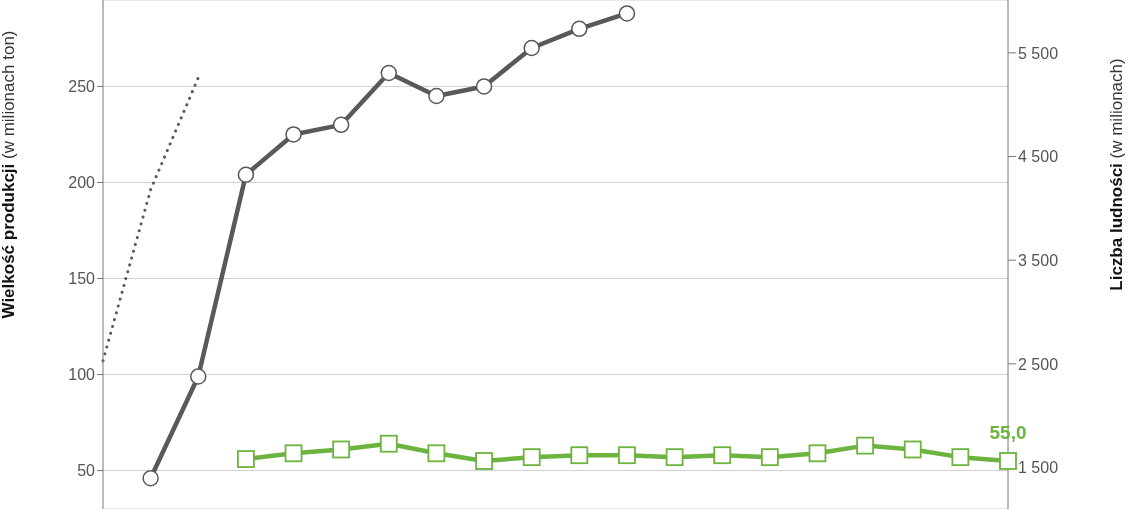 The height and width of the screenshot is (509, 1132). What do you see at coordinates (1038, 53) in the screenshot?
I see `y2-tick-label: 5 500` at bounding box center [1038, 53].